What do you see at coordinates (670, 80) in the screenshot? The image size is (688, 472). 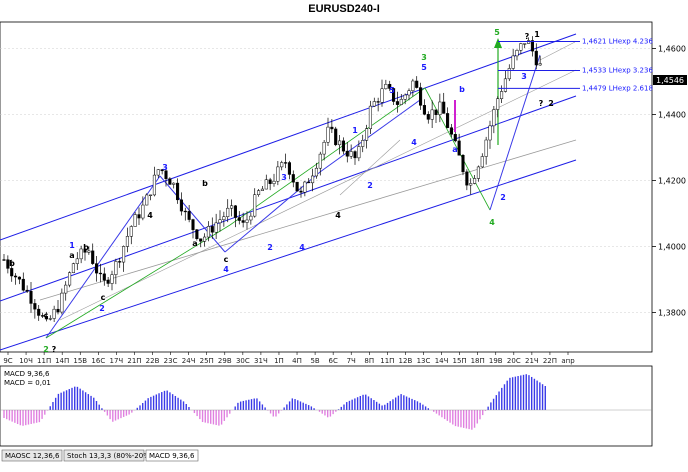 I see `current-price-box` at bounding box center [670, 80].